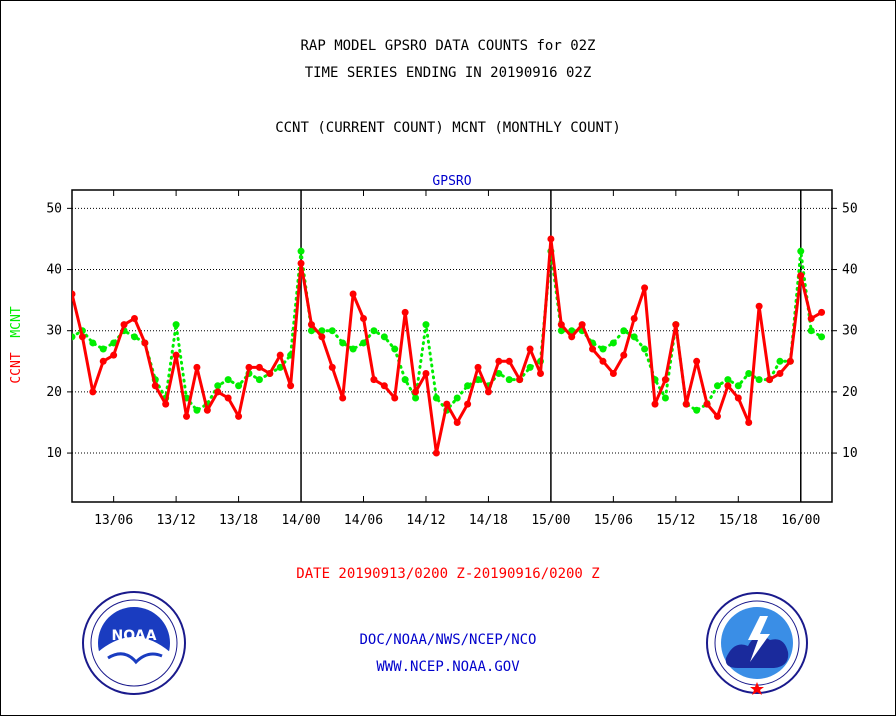  What do you see at coordinates (850, 331) in the screenshot?
I see `y-tick-label-right: 30` at bounding box center [850, 331].